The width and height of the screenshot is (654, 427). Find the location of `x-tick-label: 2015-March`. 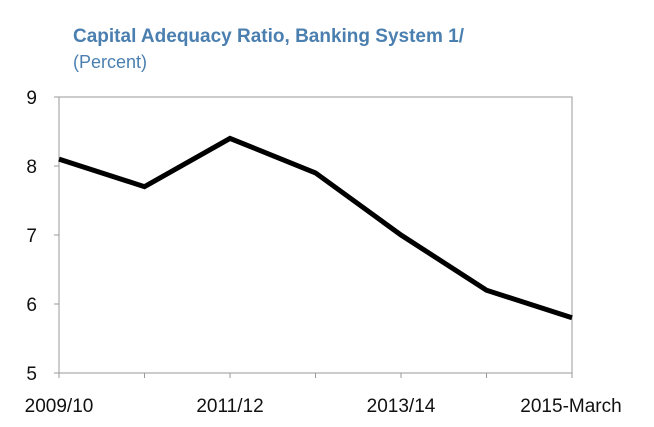

x-tick-label: 2015-March is located at coordinates (570, 406).